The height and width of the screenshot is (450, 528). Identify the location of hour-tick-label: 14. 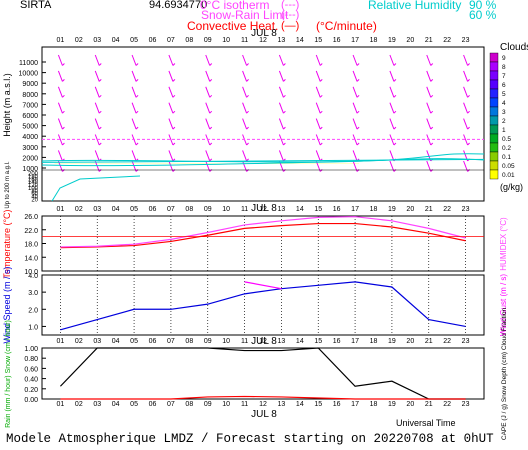
(300, 341).